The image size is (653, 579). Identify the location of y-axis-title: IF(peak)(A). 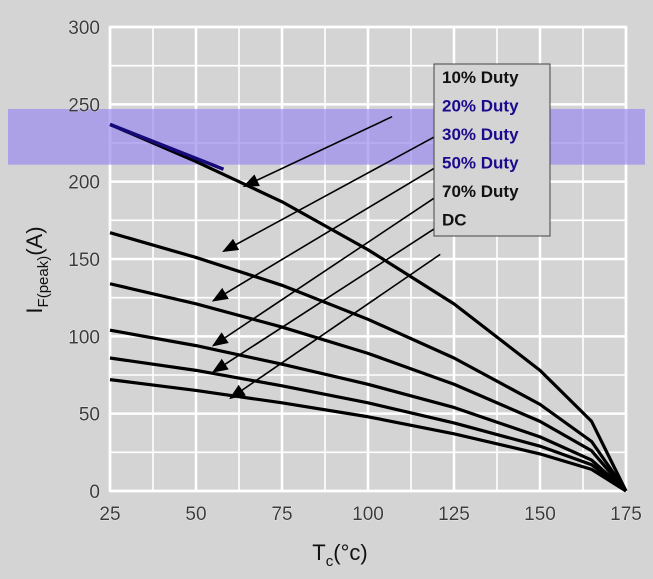
(37, 269).